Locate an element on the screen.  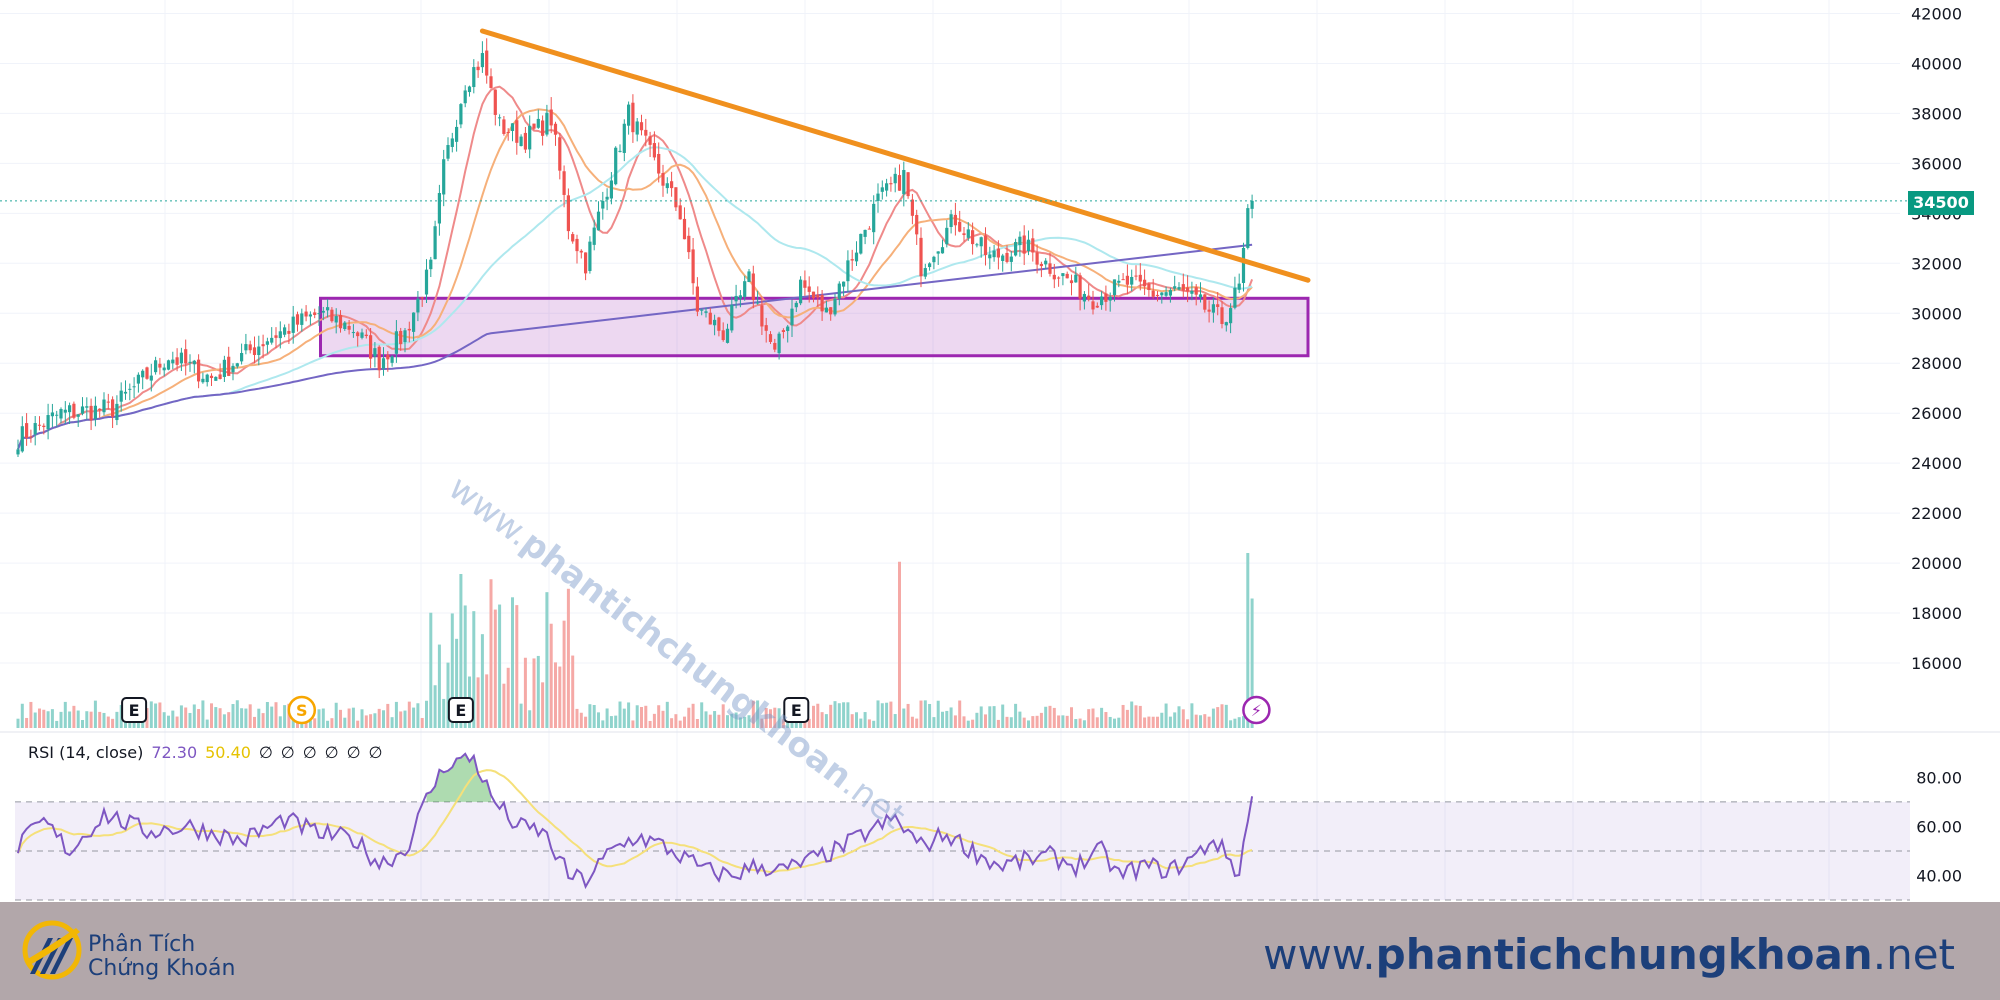
rsi-legend-item: 50.40 is located at coordinates (228, 752).